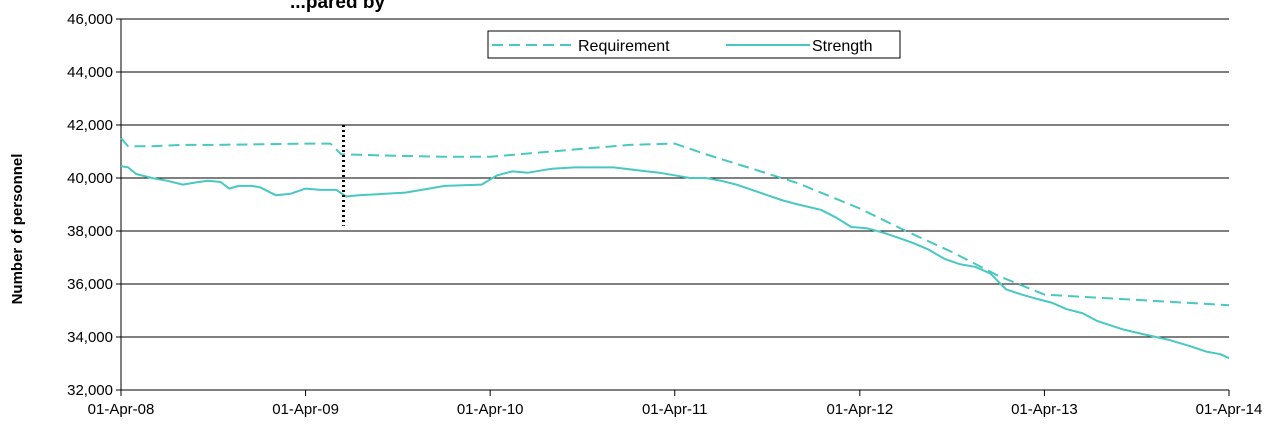  I want to click on y-tick-label: 34,000, so click(90, 337).